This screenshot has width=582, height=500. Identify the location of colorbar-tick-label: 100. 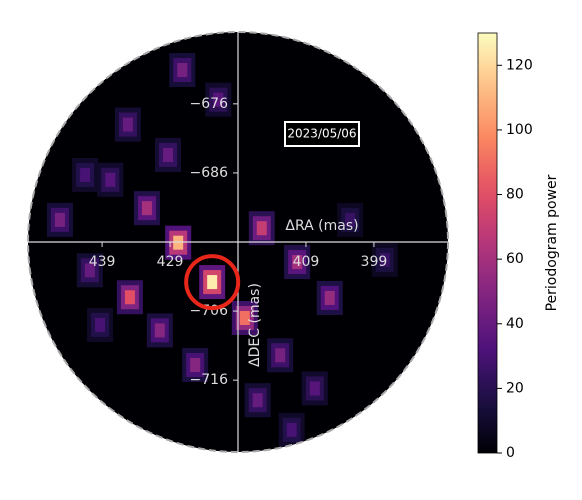
(519, 130).